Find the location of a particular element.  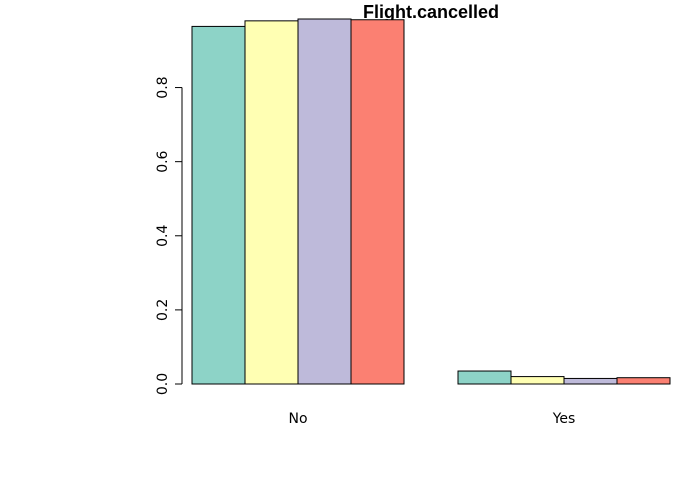

y-tick-label: 0.4 is located at coordinates (163, 236).